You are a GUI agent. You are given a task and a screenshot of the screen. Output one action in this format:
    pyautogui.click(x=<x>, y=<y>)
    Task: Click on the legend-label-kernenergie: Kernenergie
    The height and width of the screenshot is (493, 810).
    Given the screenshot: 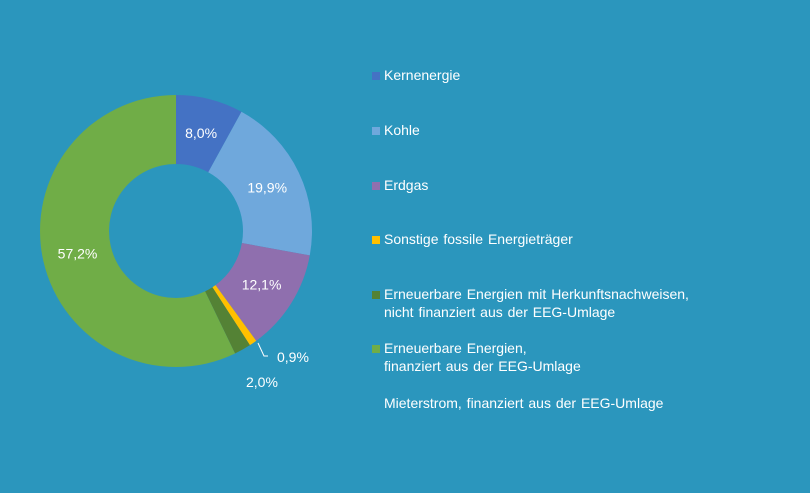 What is the action you would take?
    pyautogui.click(x=422, y=75)
    